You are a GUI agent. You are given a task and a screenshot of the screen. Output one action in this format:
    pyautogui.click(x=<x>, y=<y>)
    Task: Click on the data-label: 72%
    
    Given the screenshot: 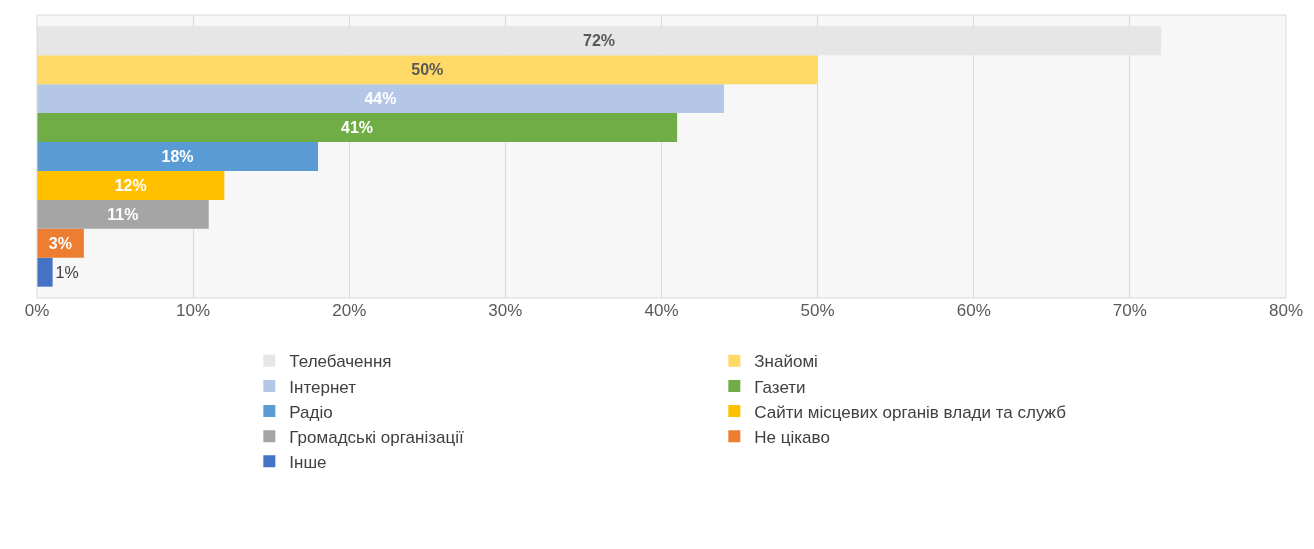 What is the action you would take?
    pyautogui.click(x=599, y=41)
    